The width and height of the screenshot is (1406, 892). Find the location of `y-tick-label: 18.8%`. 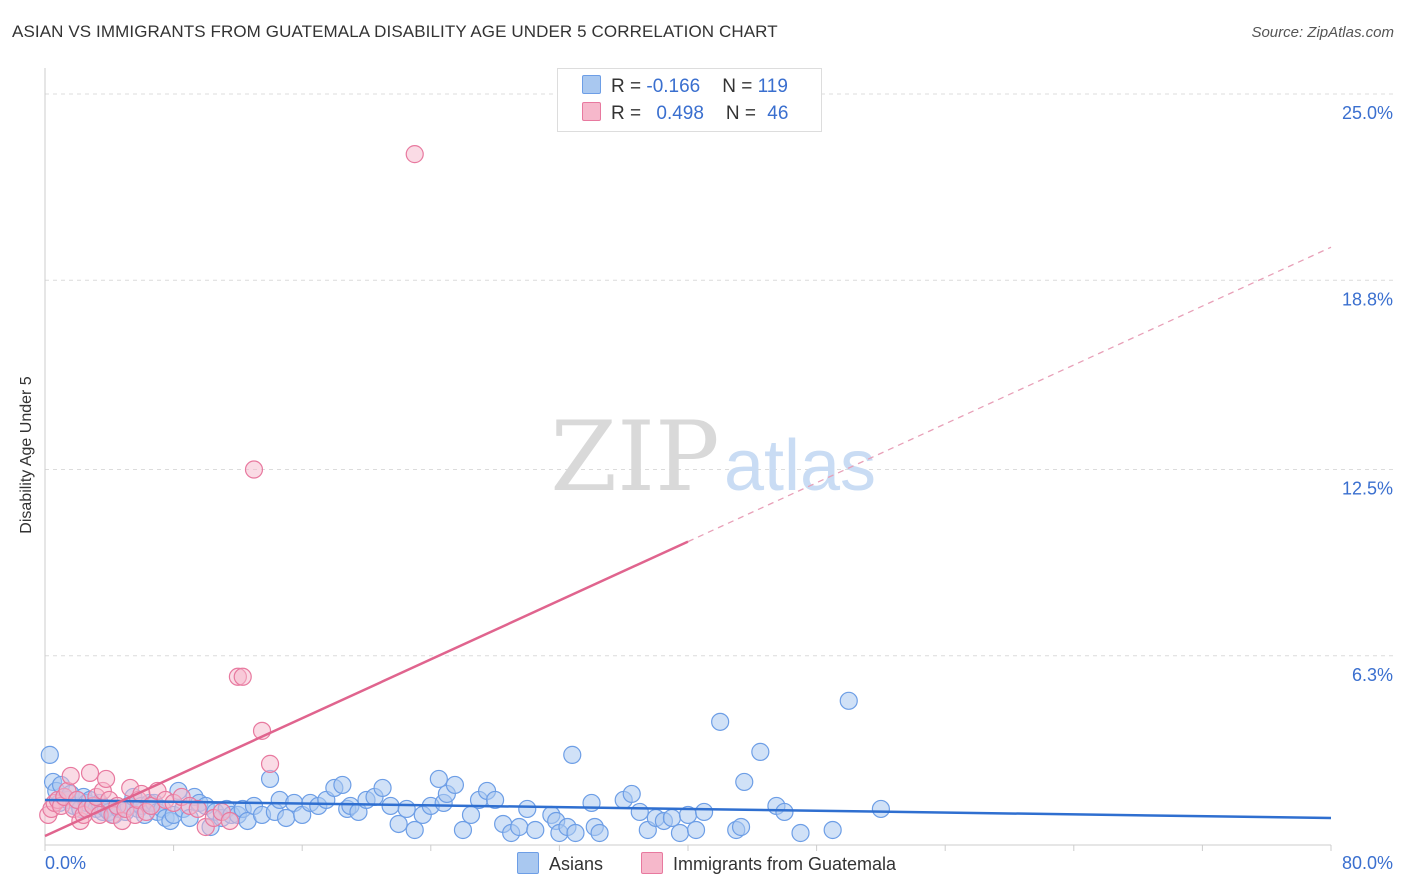

y-tick-label: 18.8% is located at coordinates (1367, 299).